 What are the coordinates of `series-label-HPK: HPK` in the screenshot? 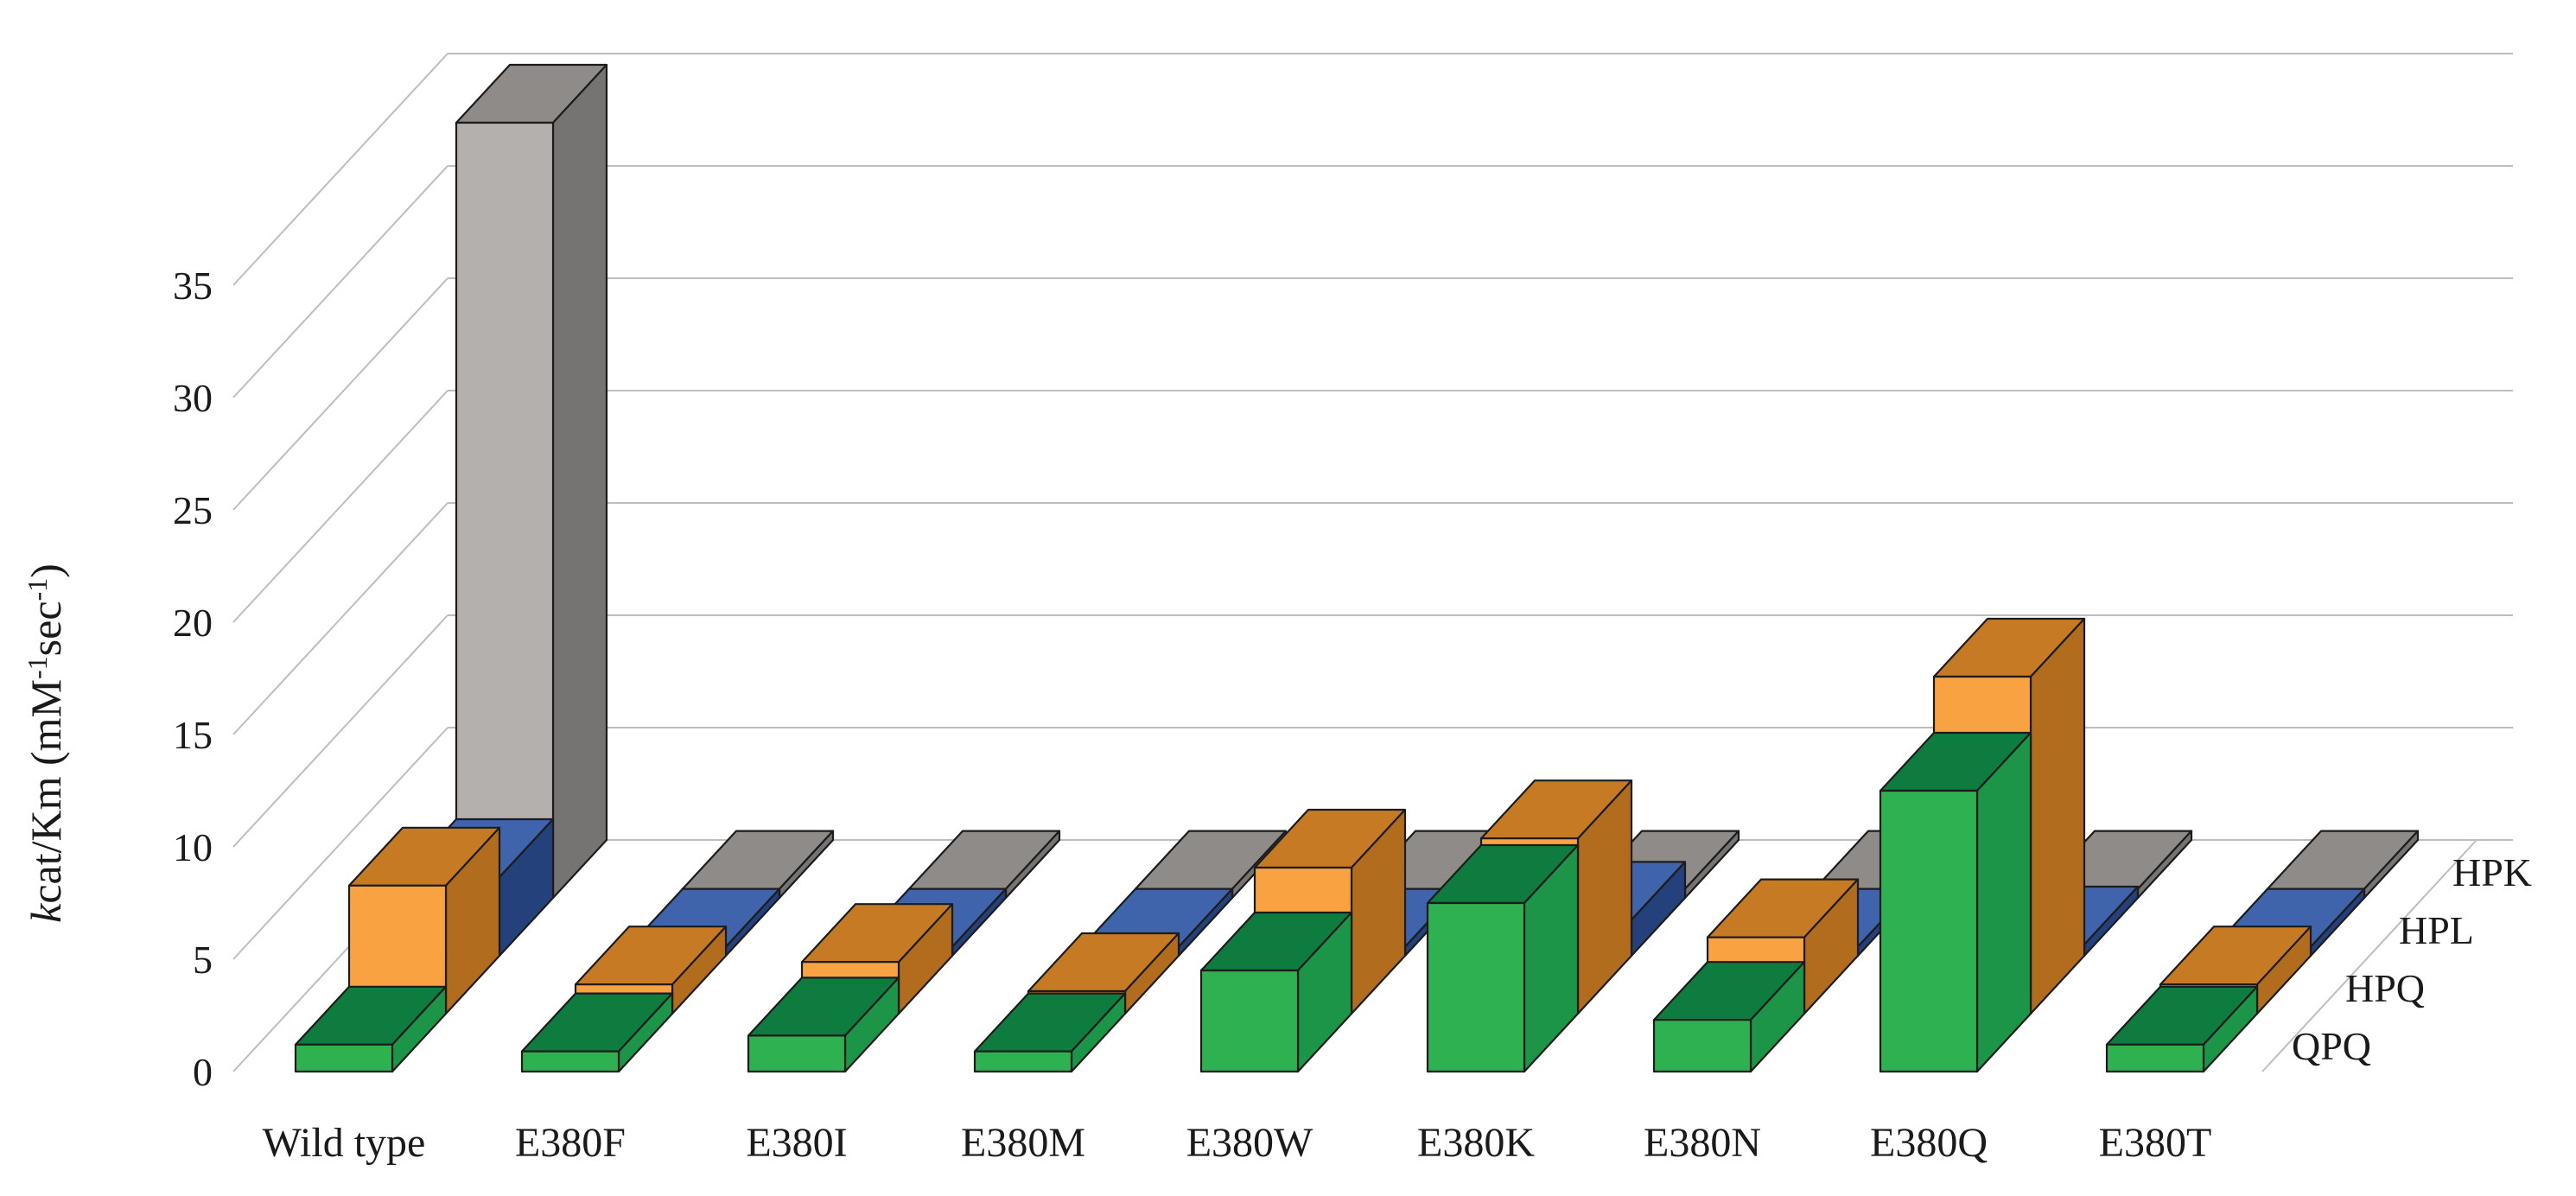 It's located at (2492, 872).